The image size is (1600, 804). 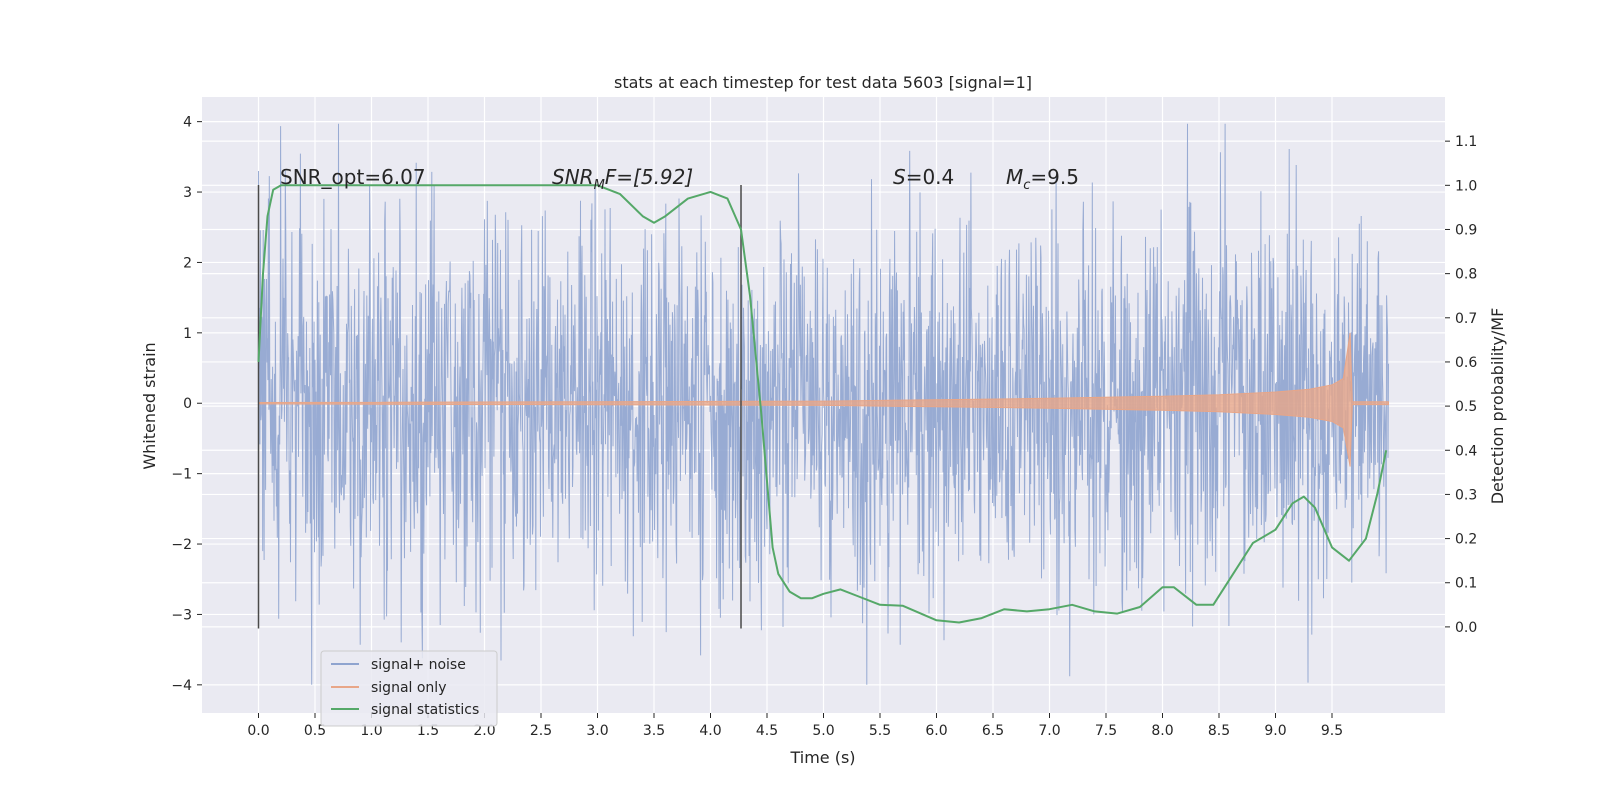 What do you see at coordinates (181, 615) in the screenshot?
I see `y-left-tick-label: −3` at bounding box center [181, 615].